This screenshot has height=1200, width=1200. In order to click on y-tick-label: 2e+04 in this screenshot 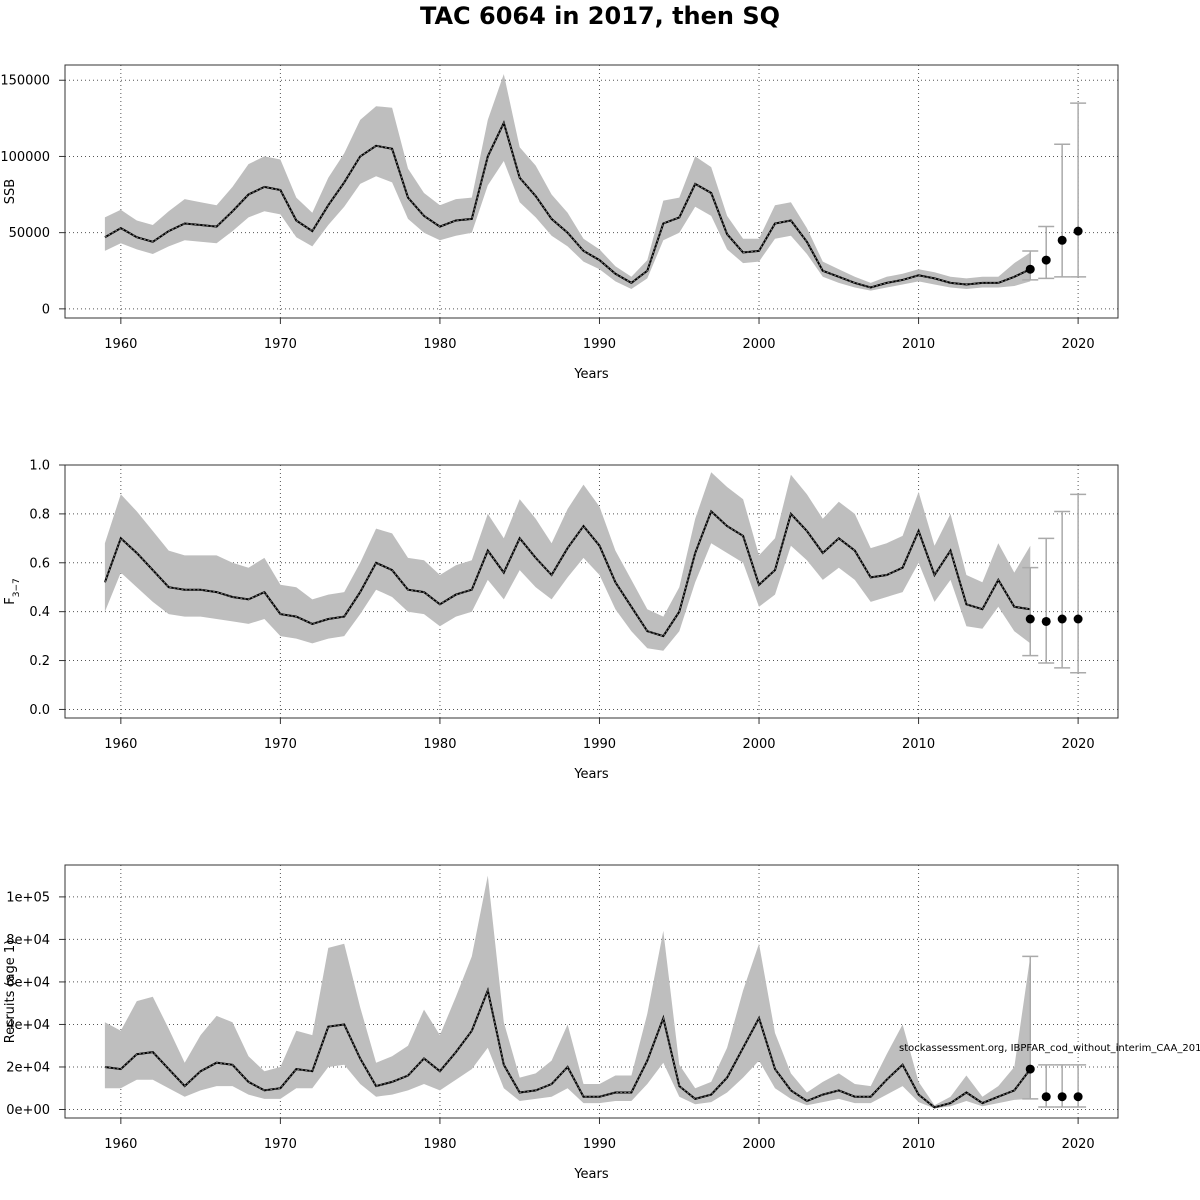, I will do `click(28, 1067)`.